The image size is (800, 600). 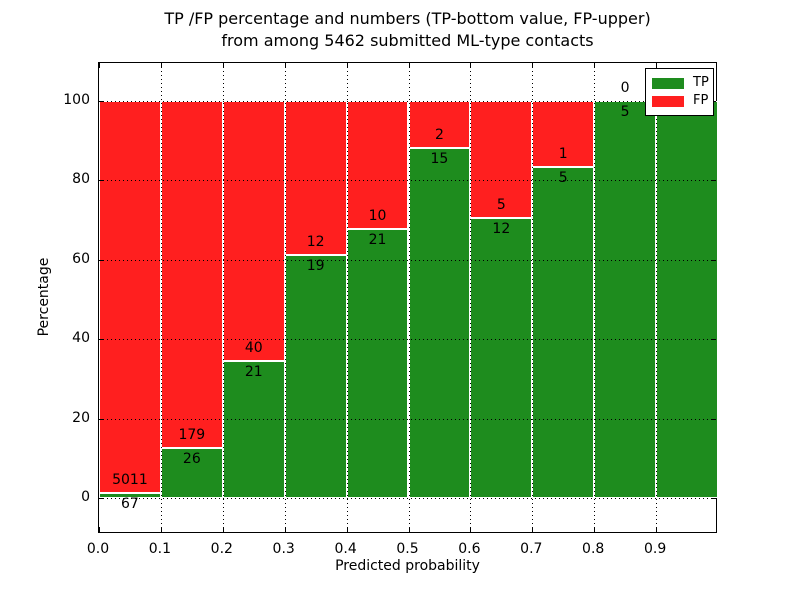 I want to click on legend-row-tp: TP, so click(x=680, y=83).